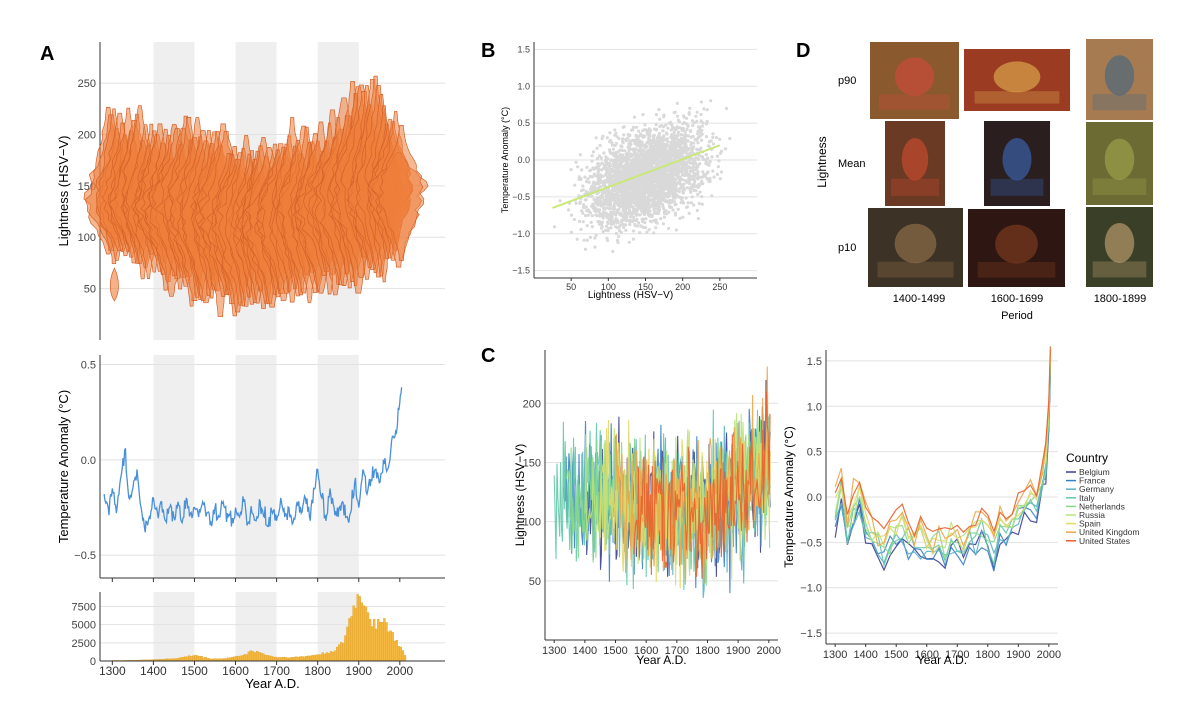 The image size is (1200, 704). I want to click on x-tick-label: 1900, so click(1018, 655).